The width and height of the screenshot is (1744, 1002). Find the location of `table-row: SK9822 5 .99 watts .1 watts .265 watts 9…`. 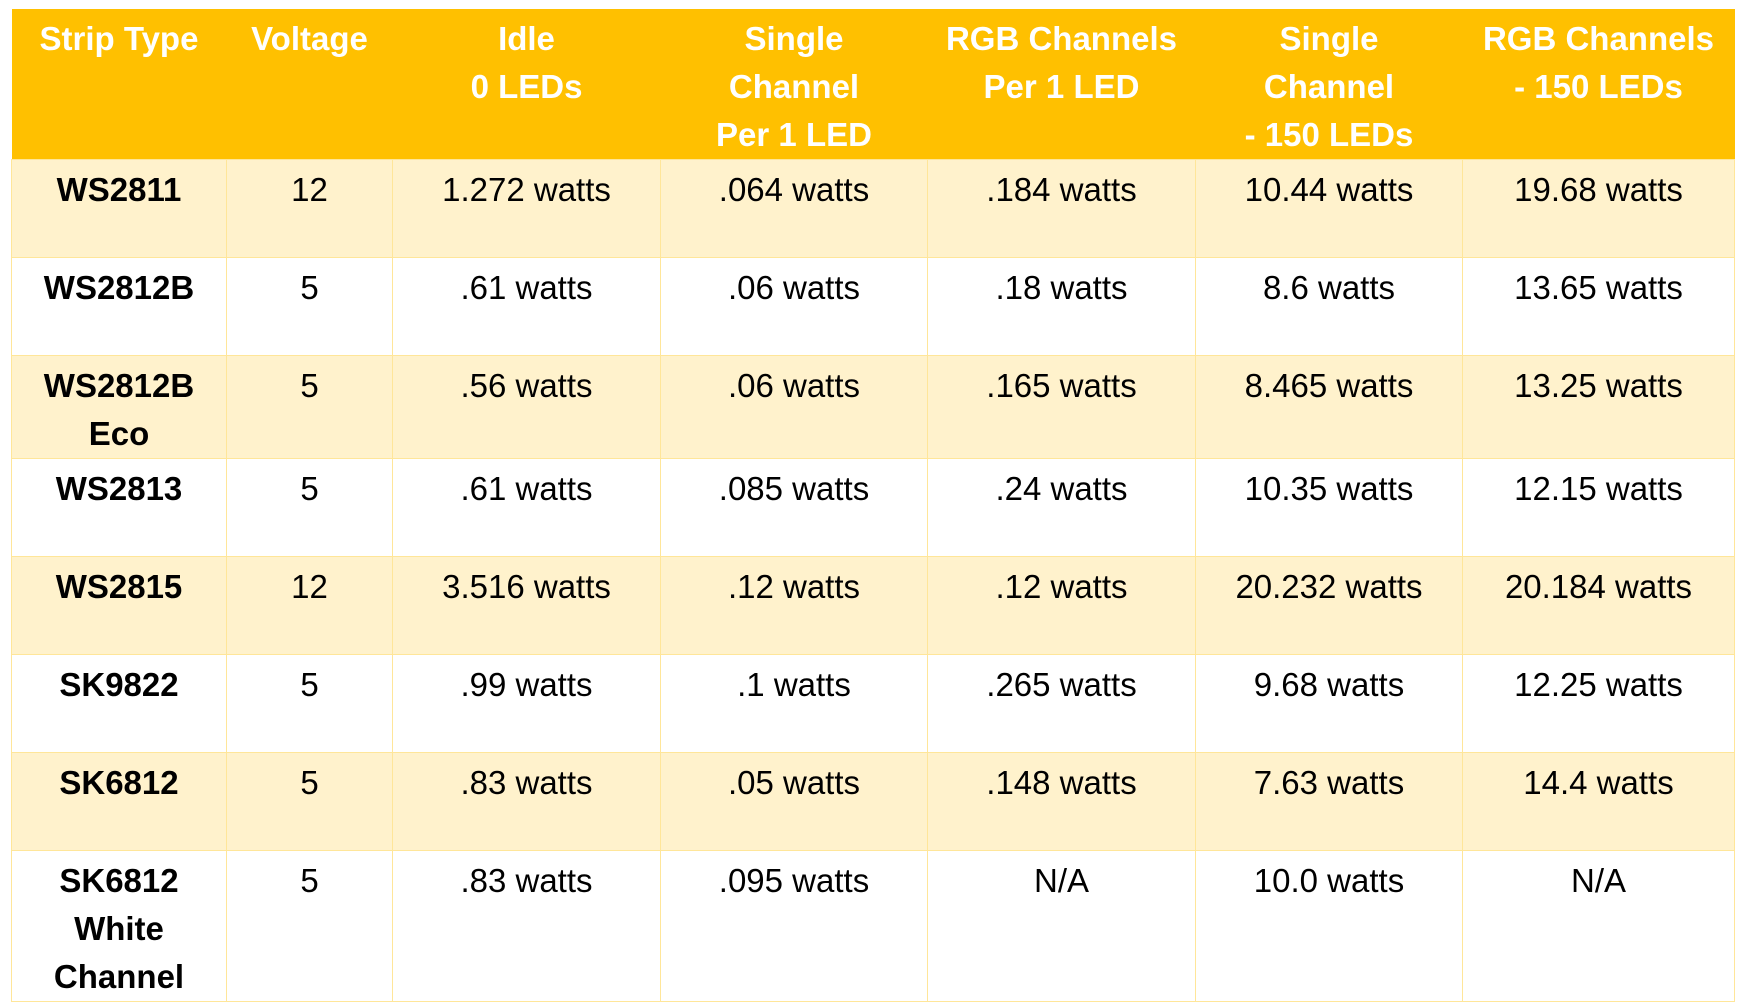

table-row: SK9822 5 .99 watts .1 watts .265 watts 9… is located at coordinates (873, 703).